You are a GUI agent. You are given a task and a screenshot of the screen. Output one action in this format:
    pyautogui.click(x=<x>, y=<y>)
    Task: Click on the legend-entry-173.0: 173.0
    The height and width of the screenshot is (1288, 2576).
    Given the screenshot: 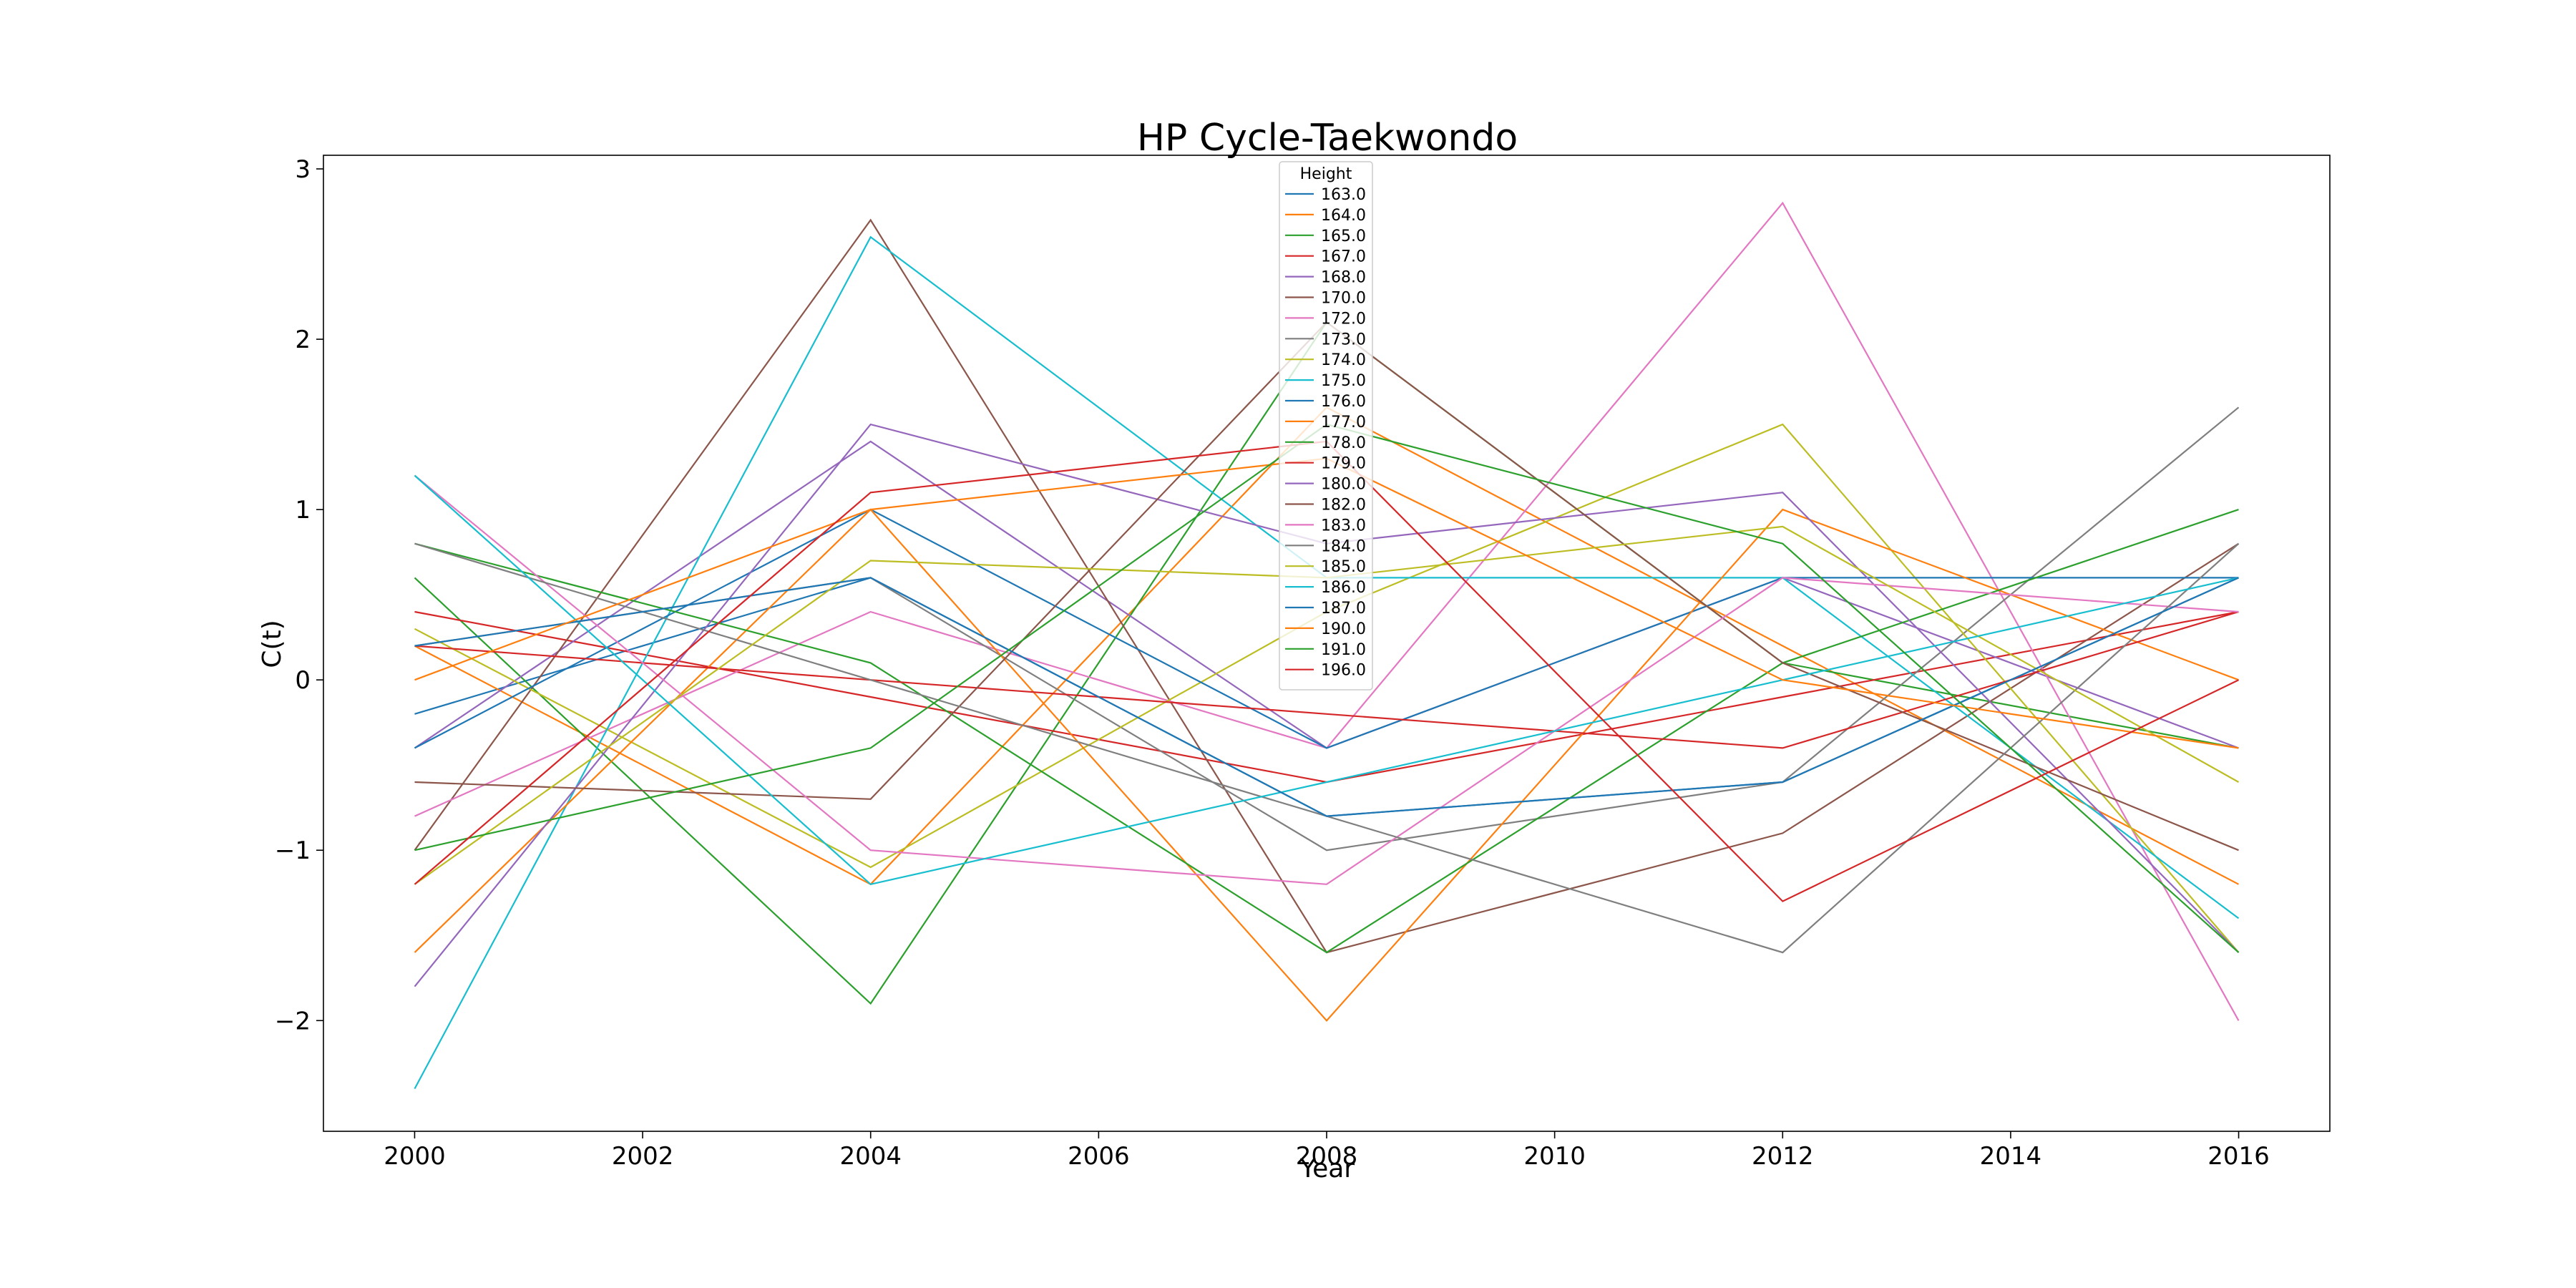 What is the action you would take?
    pyautogui.click(x=1343, y=339)
    